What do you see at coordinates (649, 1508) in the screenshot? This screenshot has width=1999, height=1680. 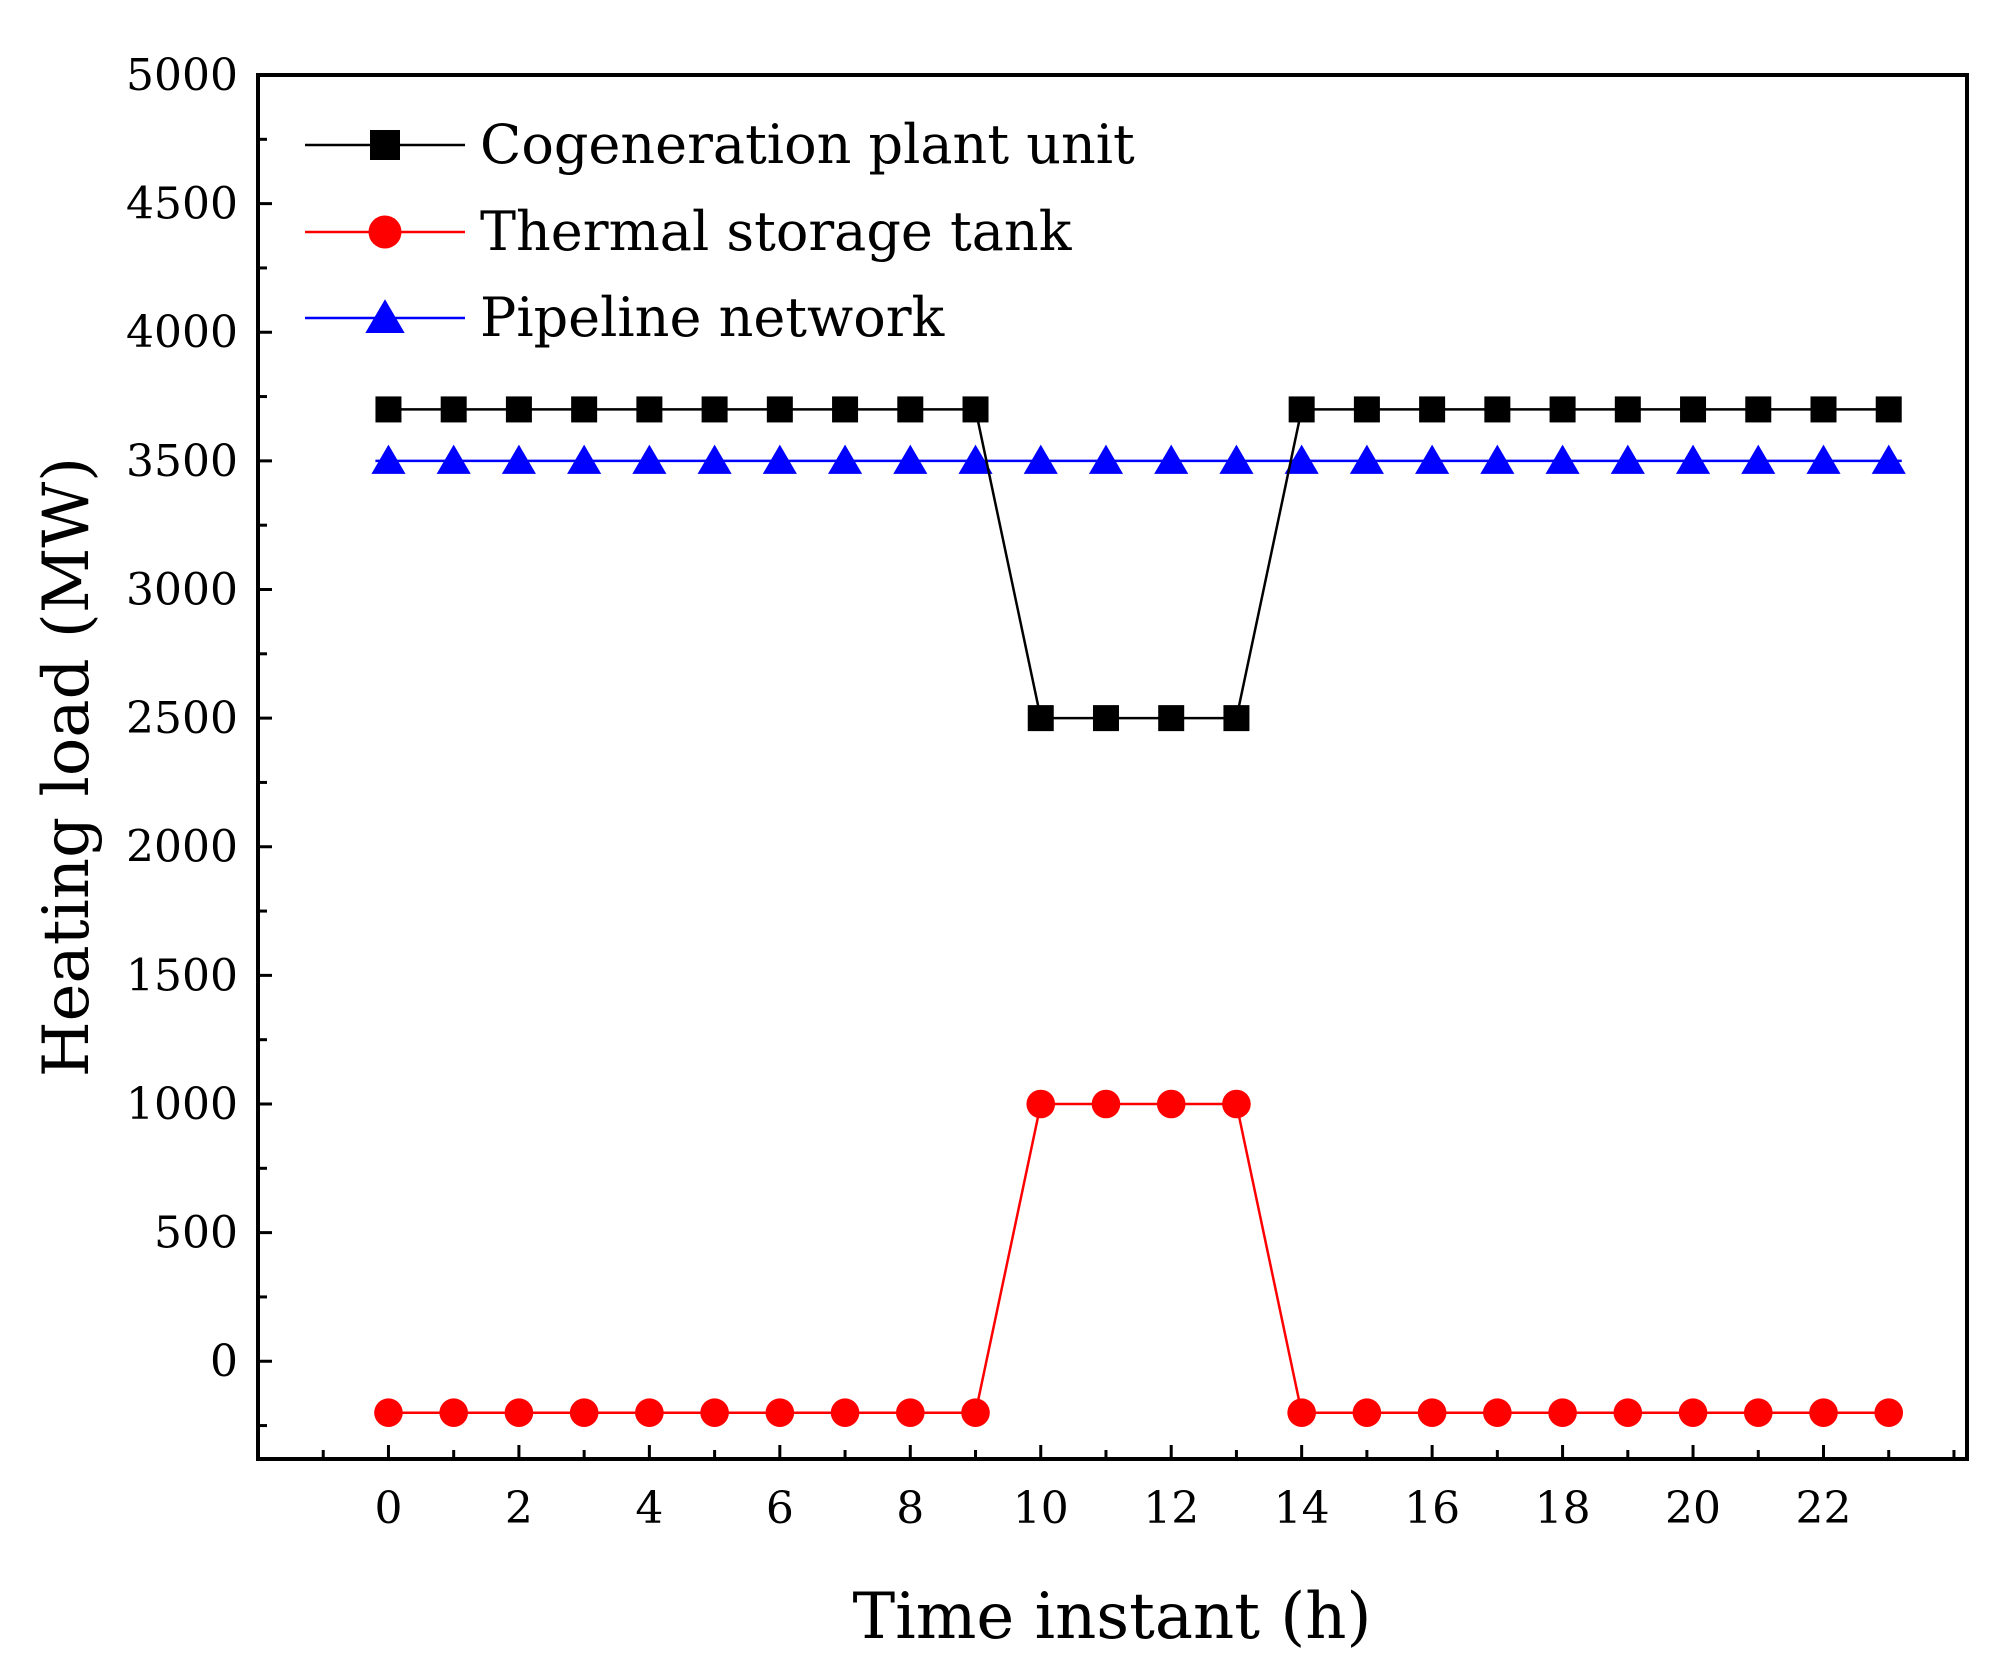 I see `x-tick-label: 4` at bounding box center [649, 1508].